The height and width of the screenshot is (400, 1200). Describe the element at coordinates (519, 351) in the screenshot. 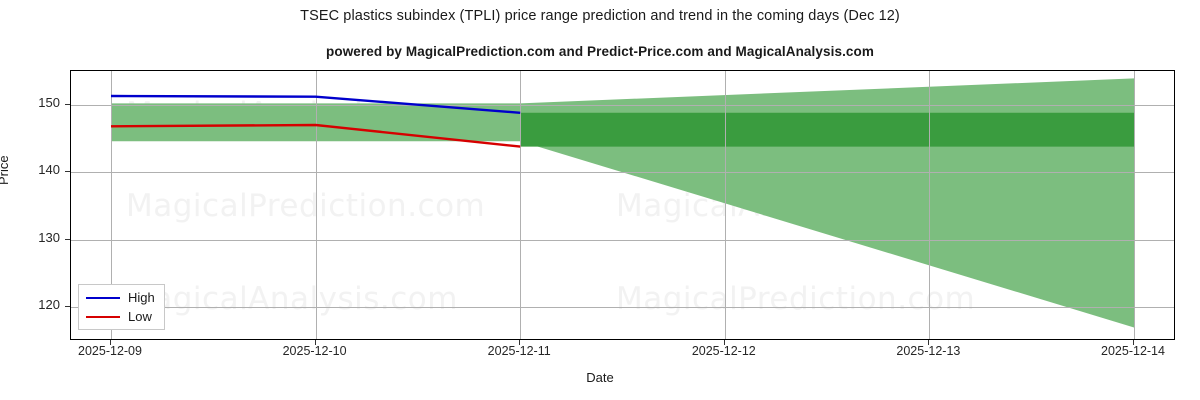

I see `x-tick-label: 2025-12-11` at that location.